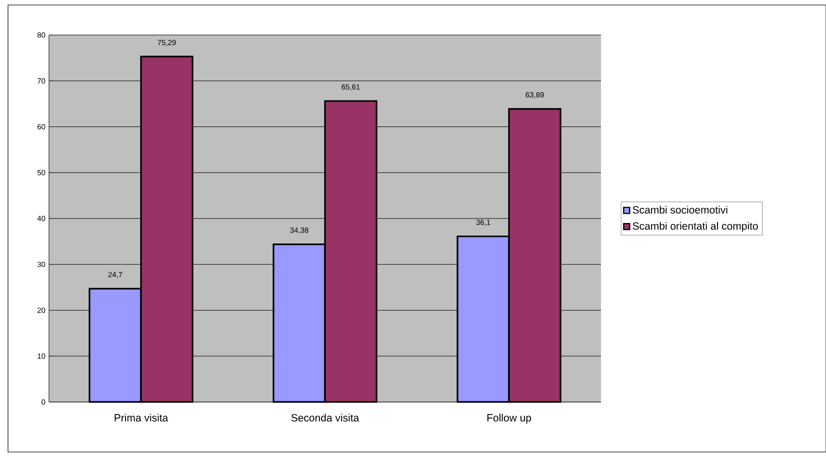 This screenshot has height=457, width=826. I want to click on legend-label: Scambi orientati al compito, so click(695, 227).